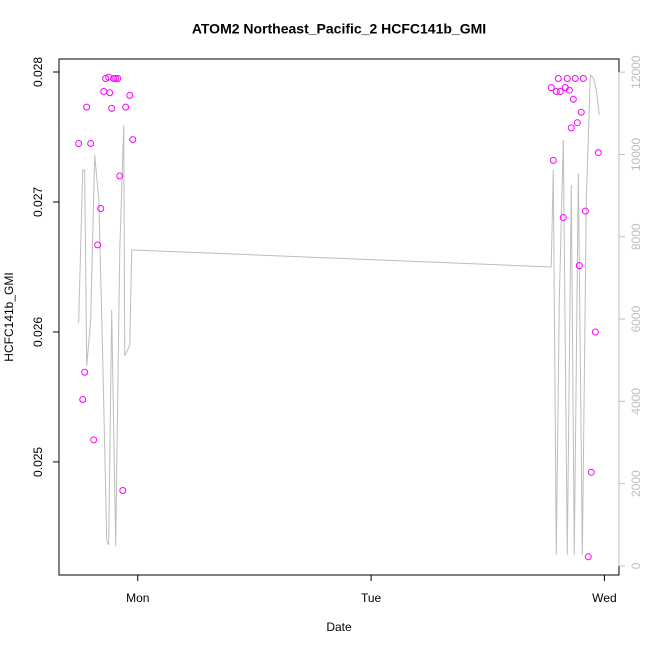 The image size is (650, 655). Describe the element at coordinates (371, 598) in the screenshot. I see `x-tick-label: Tue` at that location.